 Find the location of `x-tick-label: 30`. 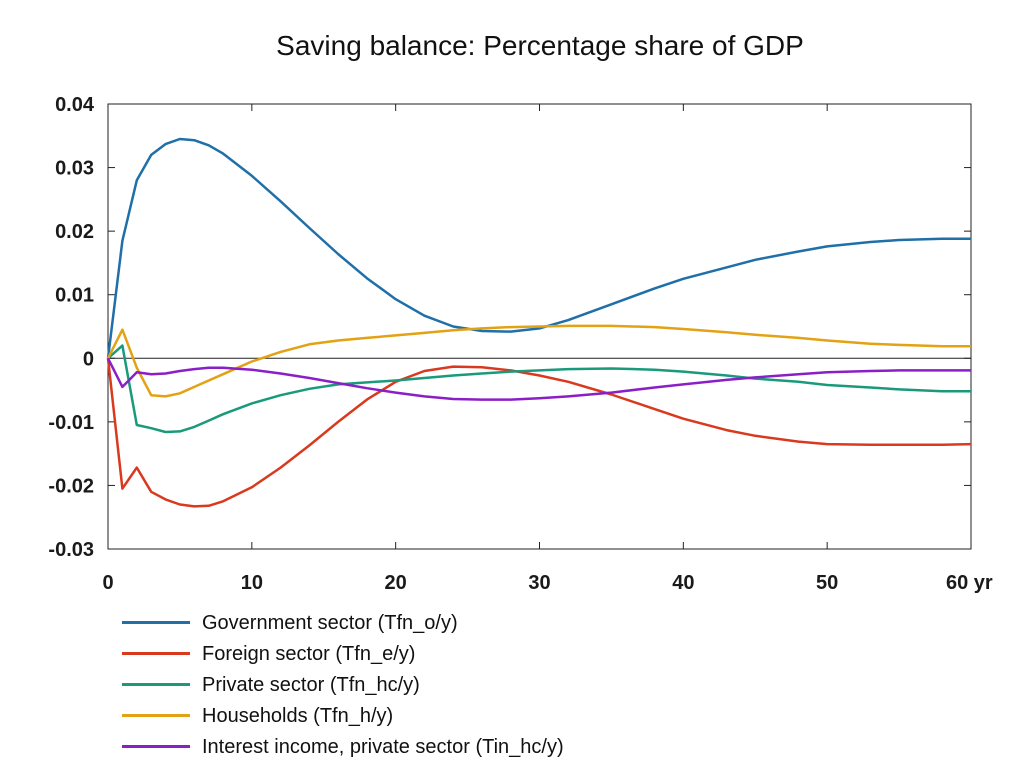

x-tick-label: 30 is located at coordinates (539, 583).